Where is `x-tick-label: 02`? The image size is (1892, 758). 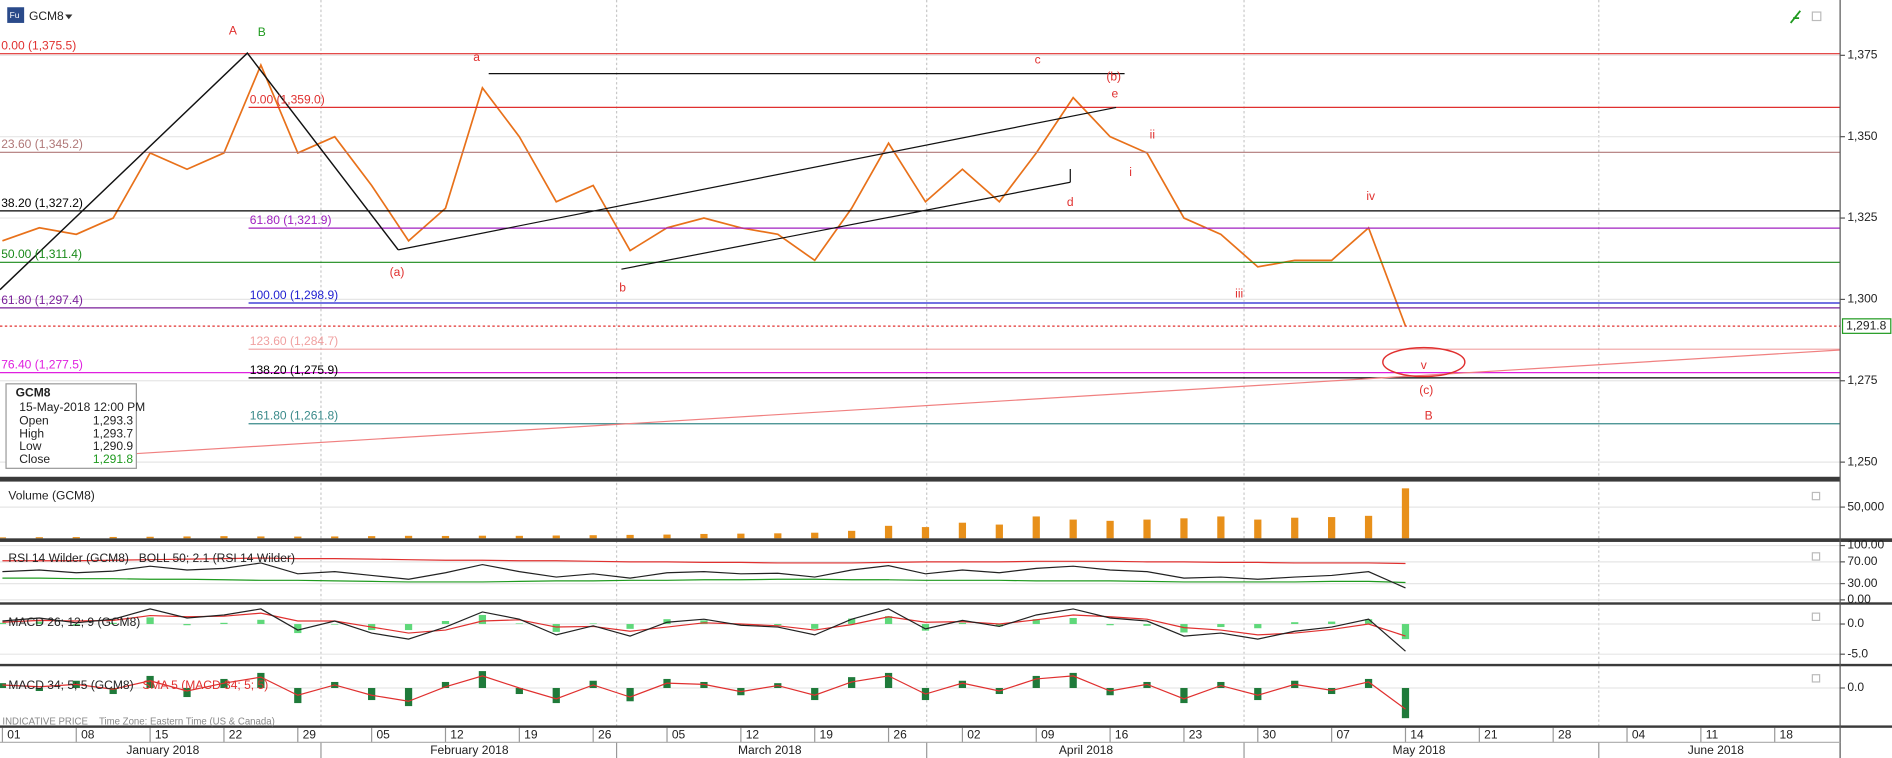
x-tick-label: 02 is located at coordinates (974, 734).